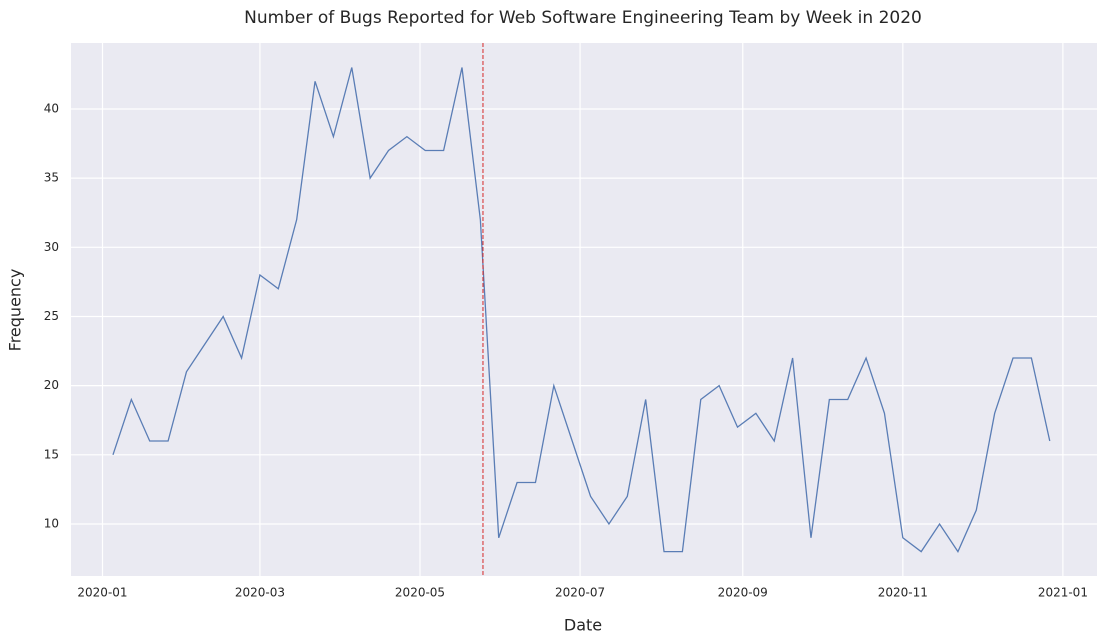  I want to click on x-tick-label: 2020-11, so click(903, 593).